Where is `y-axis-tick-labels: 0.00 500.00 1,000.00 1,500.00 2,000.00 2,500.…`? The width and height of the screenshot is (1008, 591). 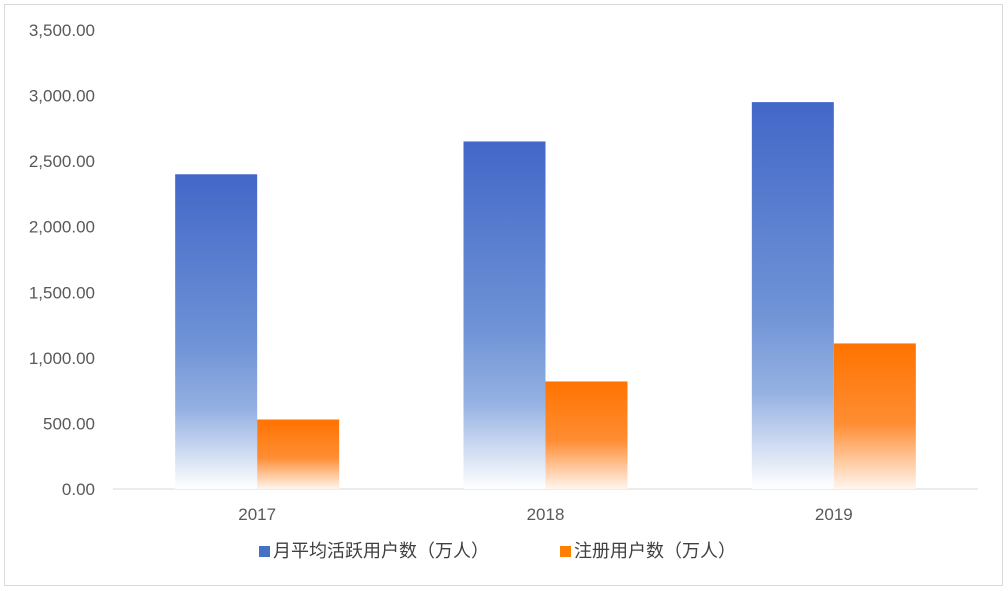 y-axis-tick-labels: 0.00 500.00 1,000.00 1,500.00 2,000.00 2,500.… is located at coordinates (62, 260).